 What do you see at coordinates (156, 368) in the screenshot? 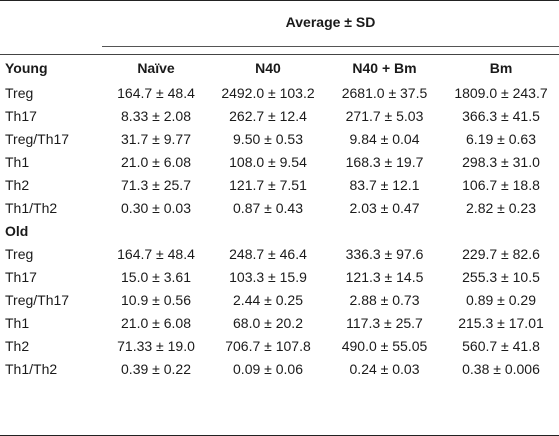
I see `table-cell: 0.39 ± 0.22` at bounding box center [156, 368].